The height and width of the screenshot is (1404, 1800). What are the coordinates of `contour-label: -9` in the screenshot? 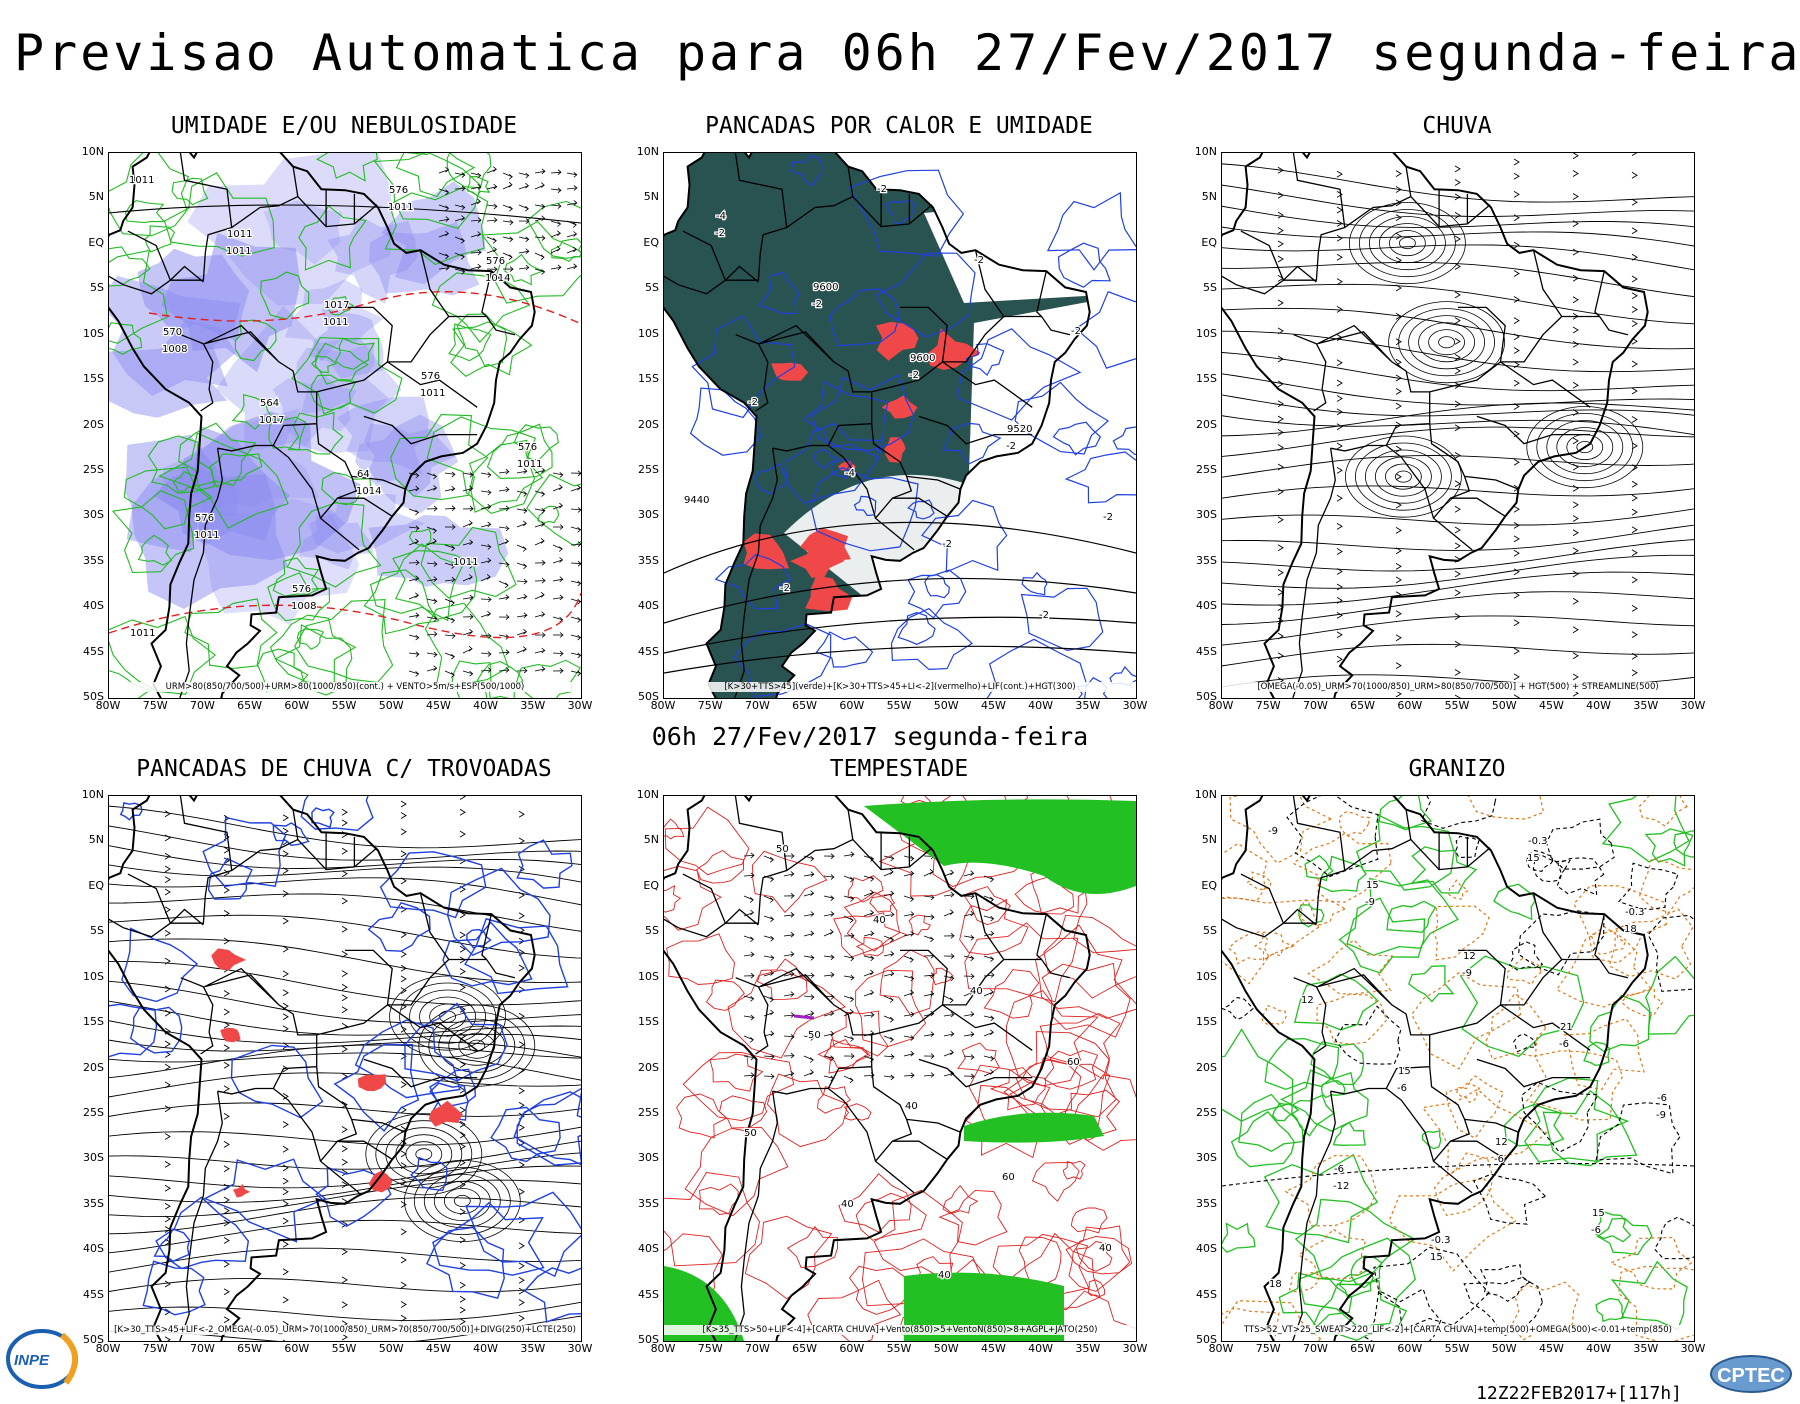 It's located at (1370, 902).